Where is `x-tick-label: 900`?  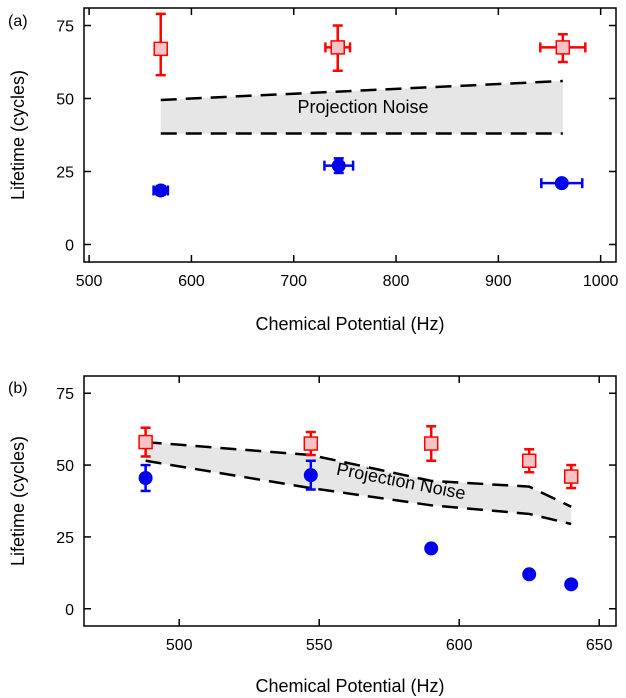 x-tick-label: 900 is located at coordinates (498, 281).